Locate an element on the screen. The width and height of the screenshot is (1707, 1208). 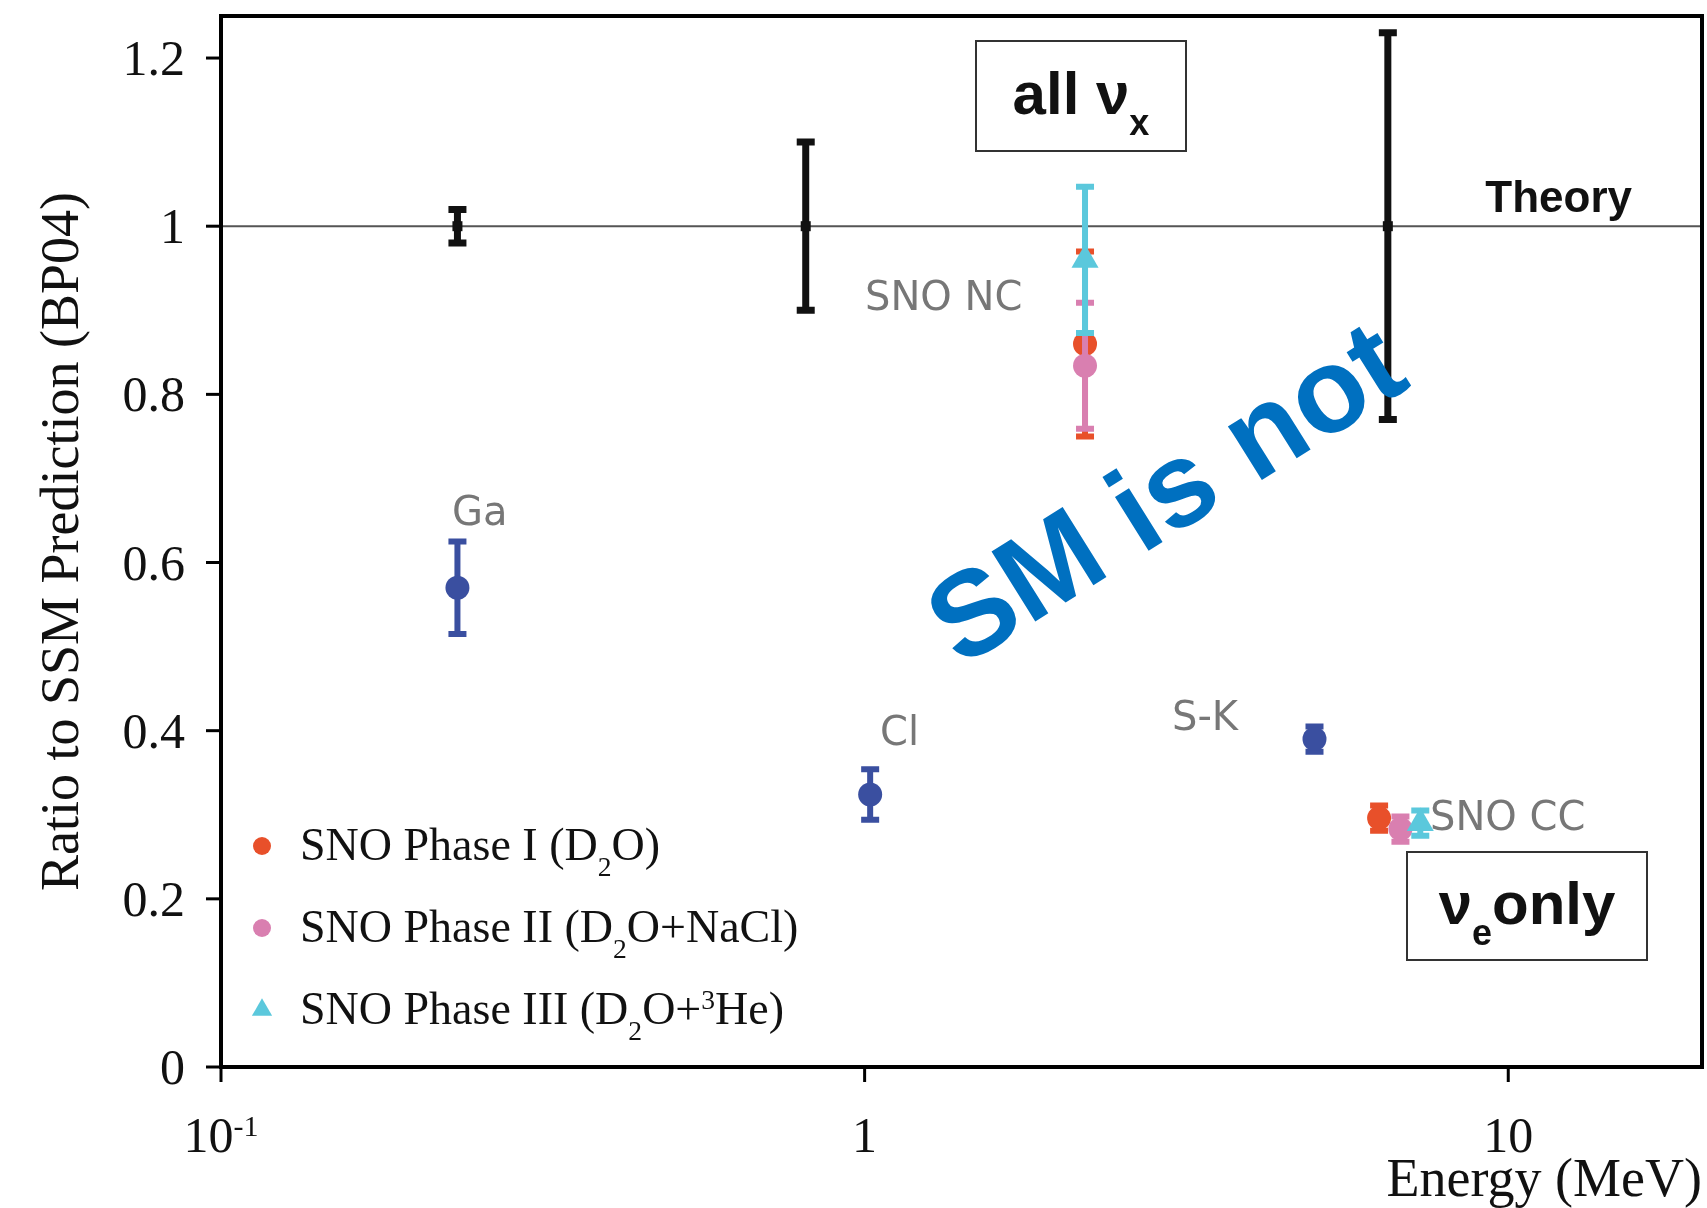
y-tick-label: 0.8 is located at coordinates (153, 394).